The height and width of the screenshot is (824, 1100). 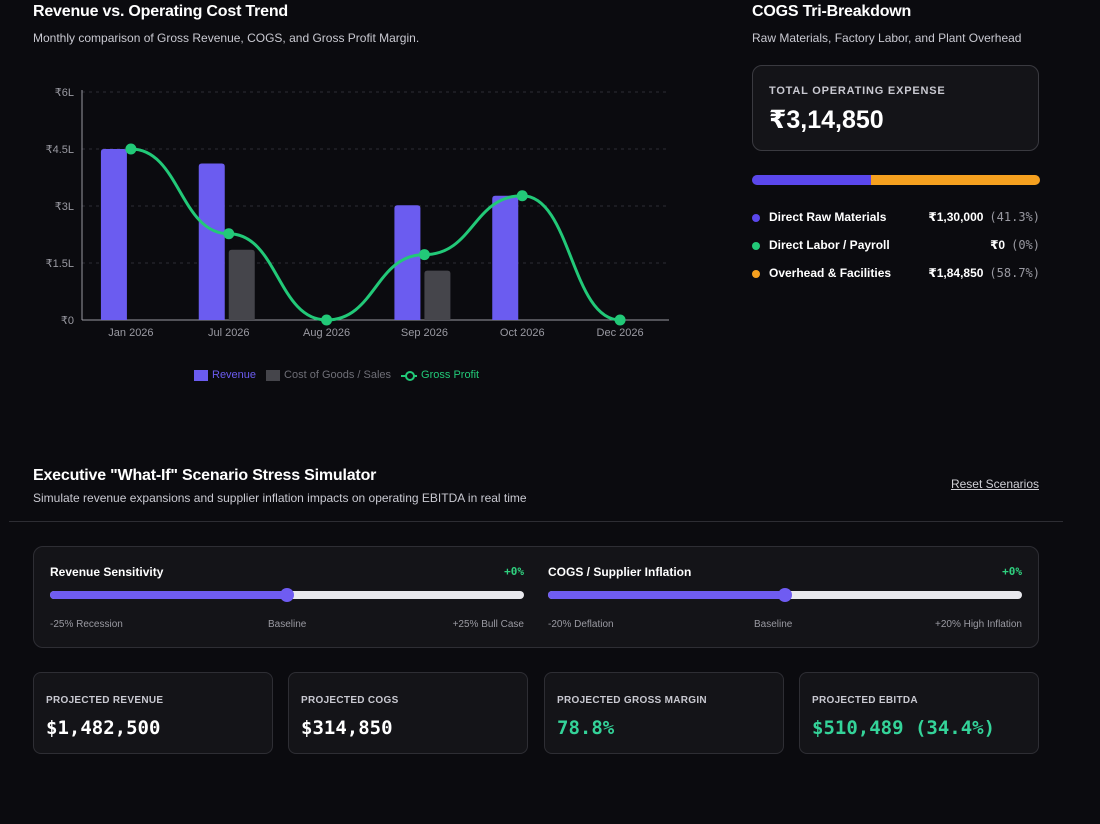 What do you see at coordinates (105, 700) in the screenshot?
I see `kpi-label-projected-revenue: PROJECTED REVENUE` at bounding box center [105, 700].